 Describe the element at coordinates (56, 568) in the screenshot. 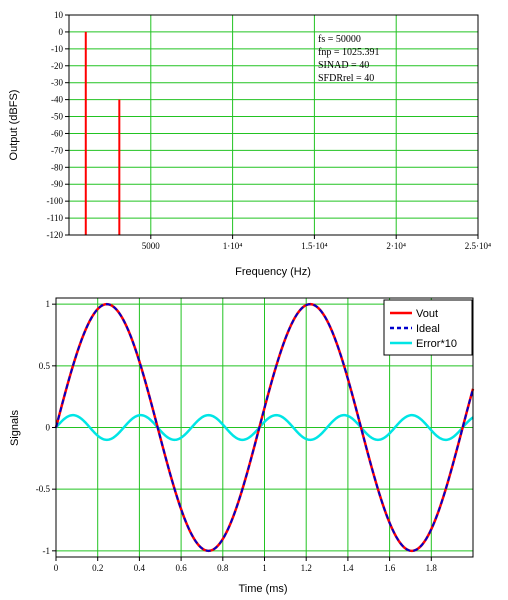

I see `signals-x-tick-label: 0` at that location.